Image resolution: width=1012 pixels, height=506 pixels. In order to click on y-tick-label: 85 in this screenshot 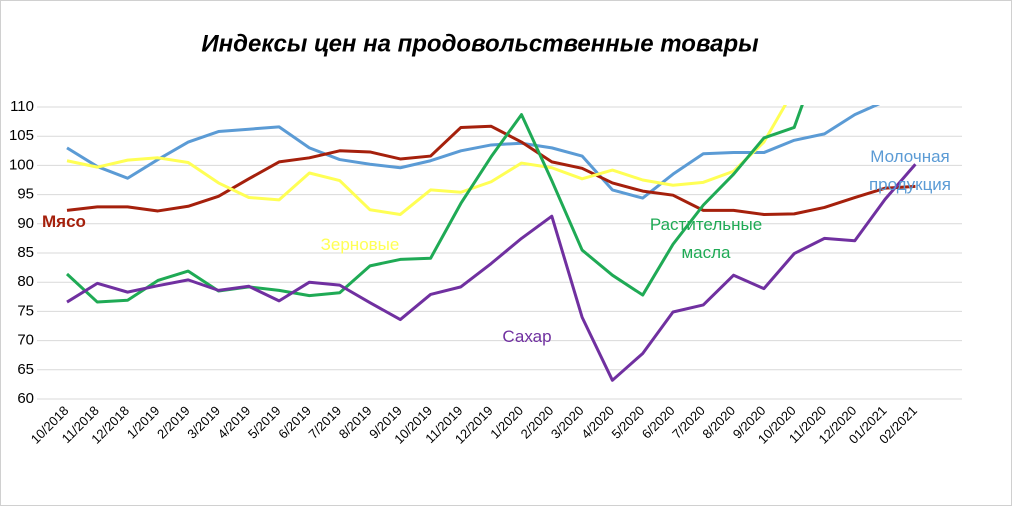, I will do `click(25, 252)`.